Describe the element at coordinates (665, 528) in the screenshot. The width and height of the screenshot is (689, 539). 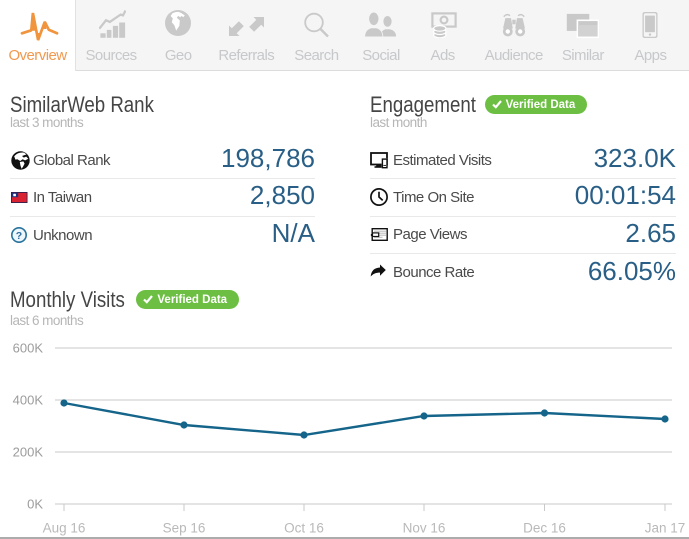
I see `svg-text: Jan 17` at that location.